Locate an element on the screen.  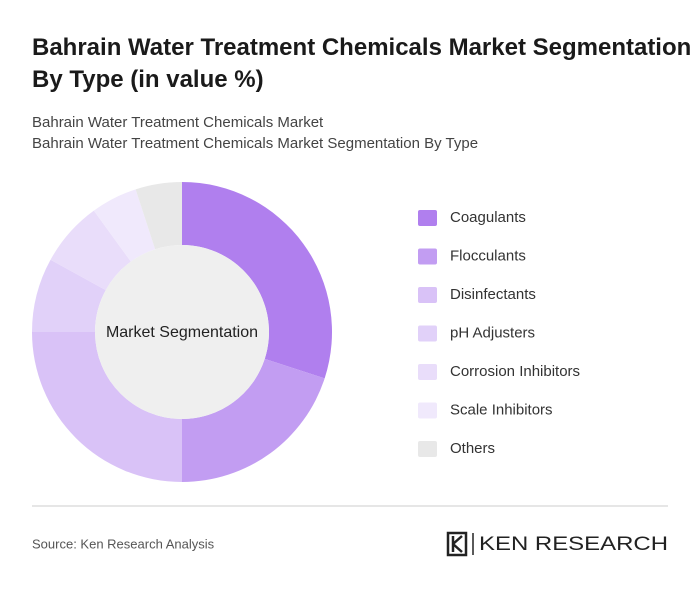
subtitle: Bahrain Water Treatment Chemicals Market is located at coordinates (178, 122).